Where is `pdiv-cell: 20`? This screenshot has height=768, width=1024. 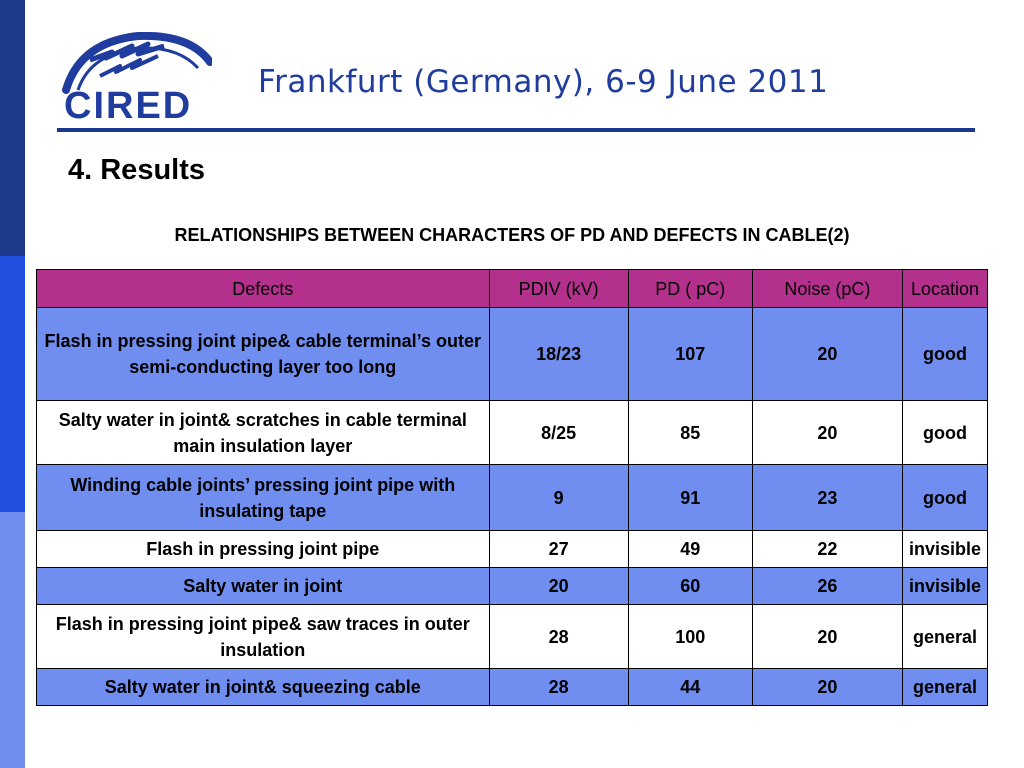 pdiv-cell: 20 is located at coordinates (558, 586).